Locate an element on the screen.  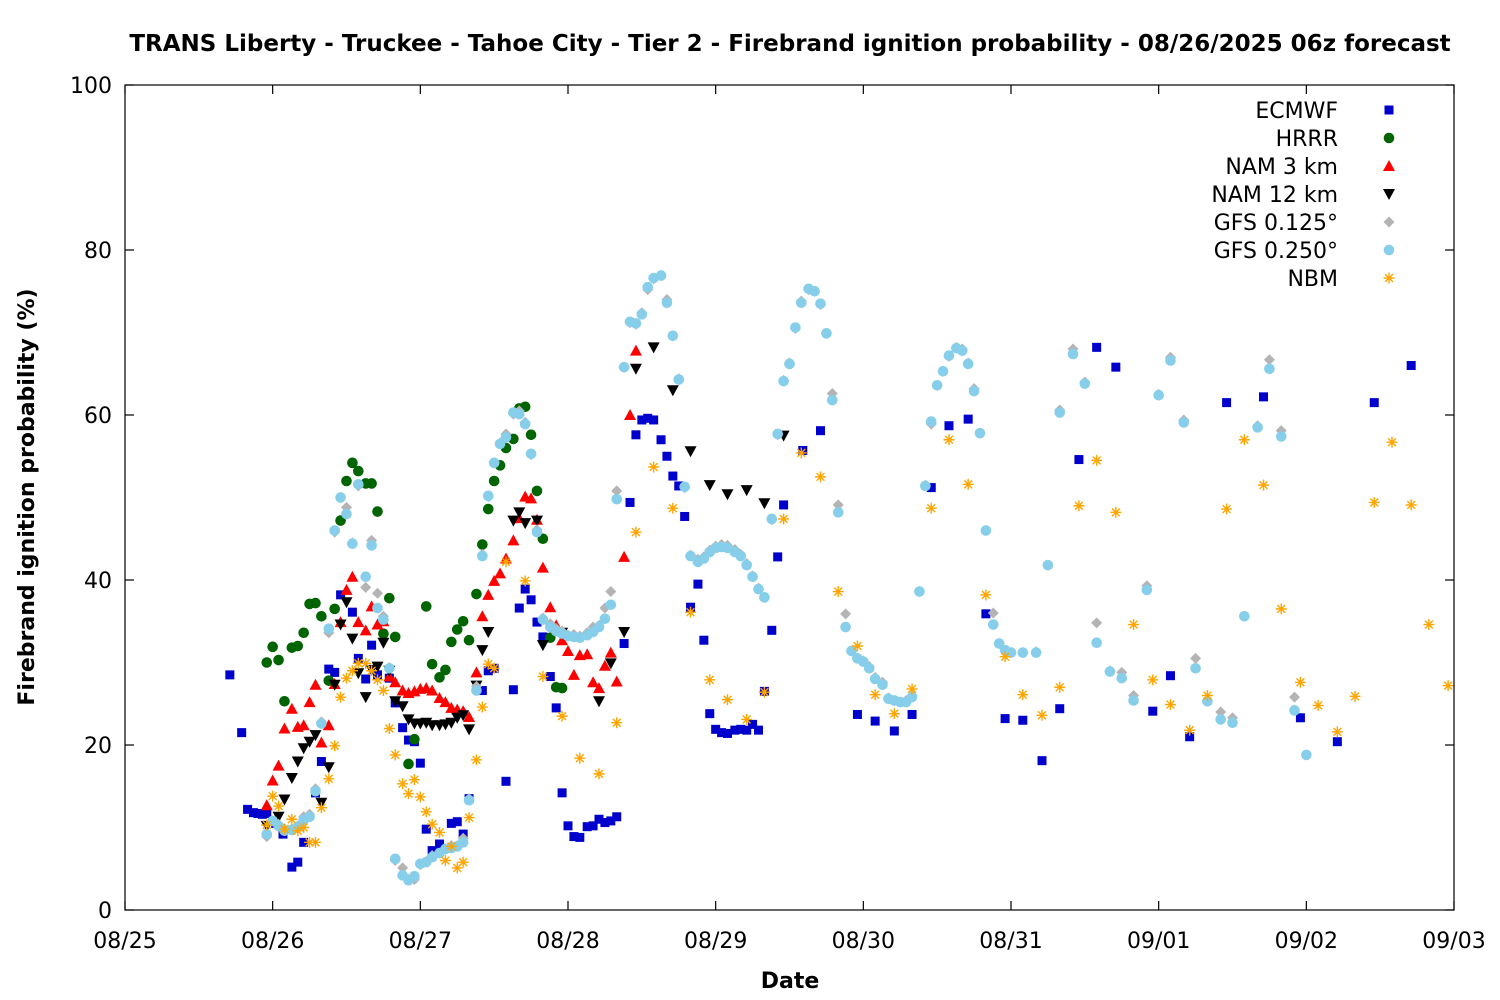
legend-entry-gfs-0-250: GFS 0.250° is located at coordinates (1304, 251).